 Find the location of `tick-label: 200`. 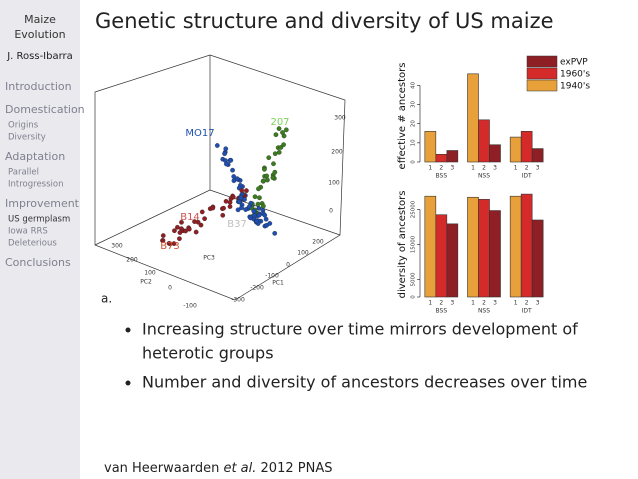

tick-label: 200 is located at coordinates (318, 242).